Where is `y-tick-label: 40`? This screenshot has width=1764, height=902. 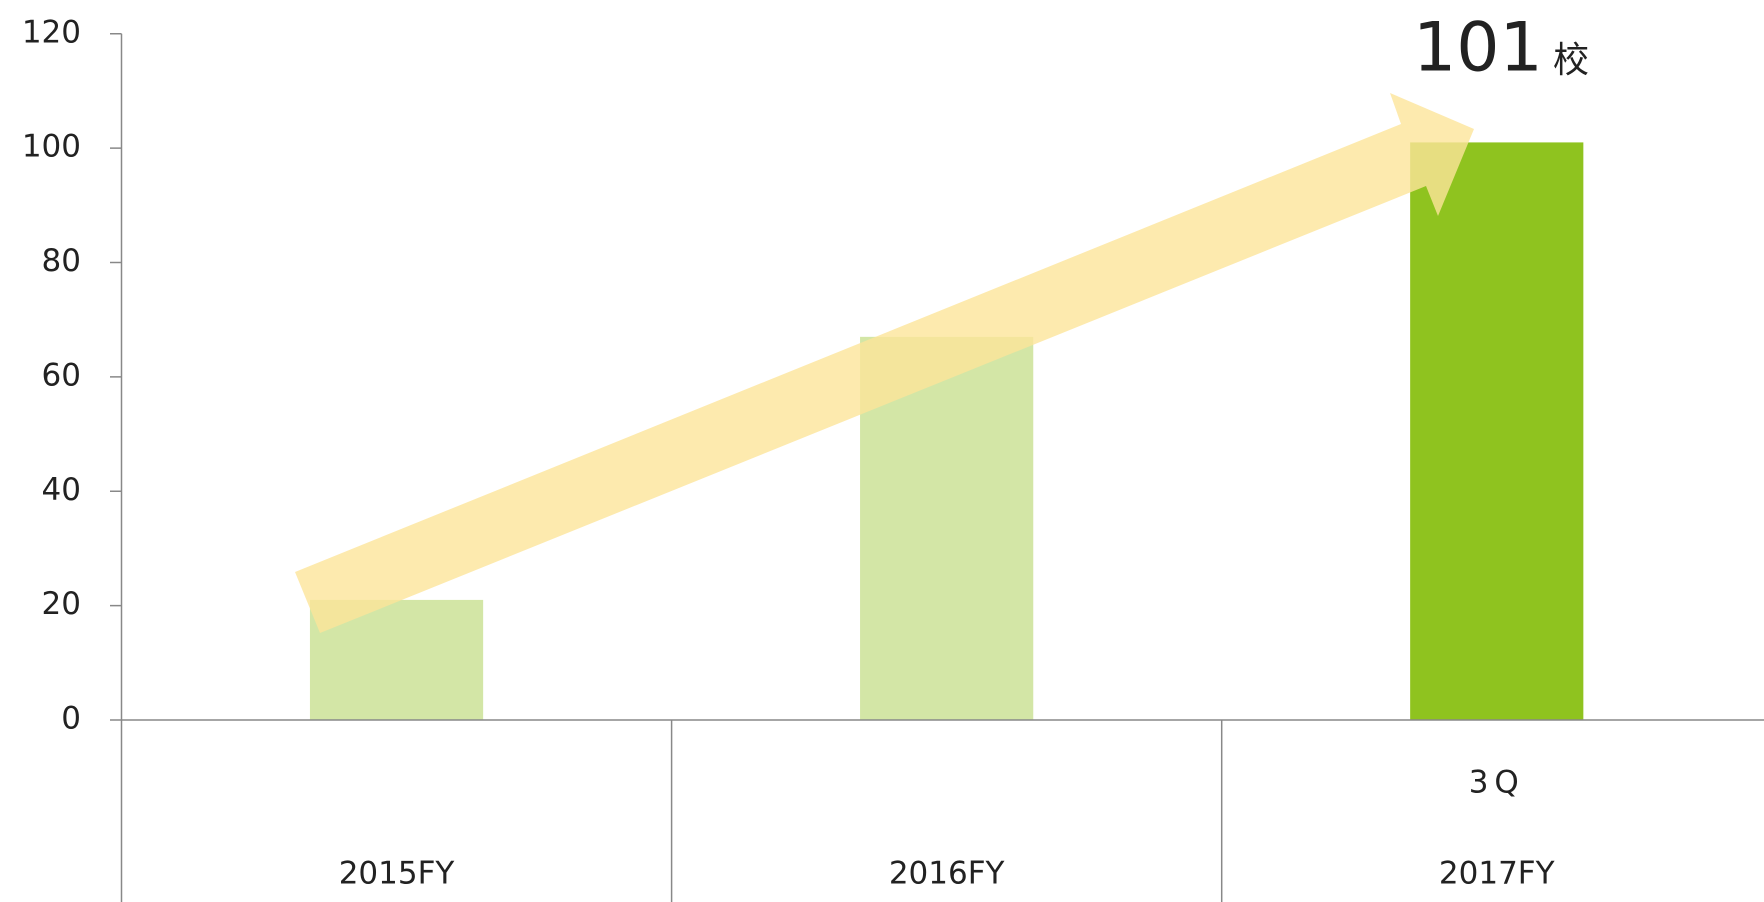
y-tick-label: 40 is located at coordinates (61, 490).